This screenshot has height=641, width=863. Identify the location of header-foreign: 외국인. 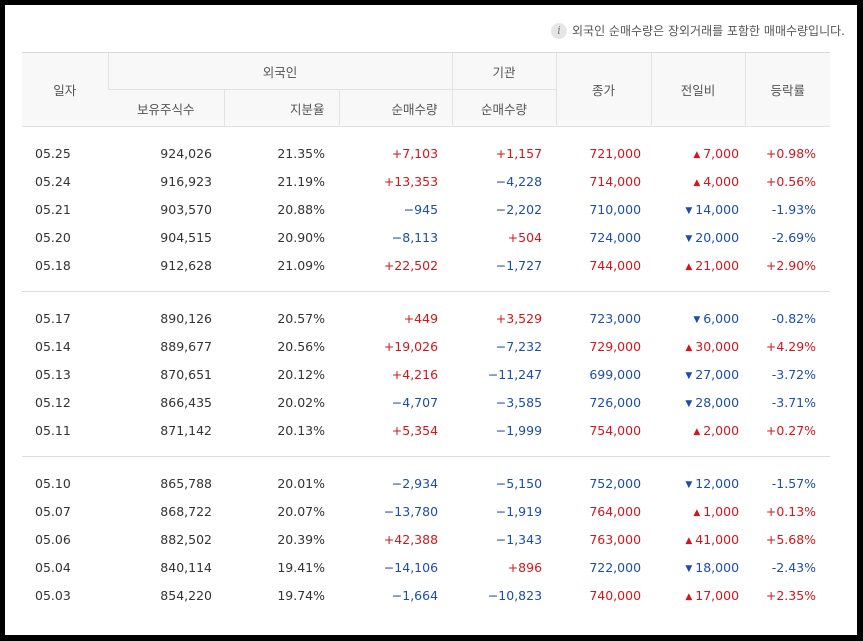
(280, 71).